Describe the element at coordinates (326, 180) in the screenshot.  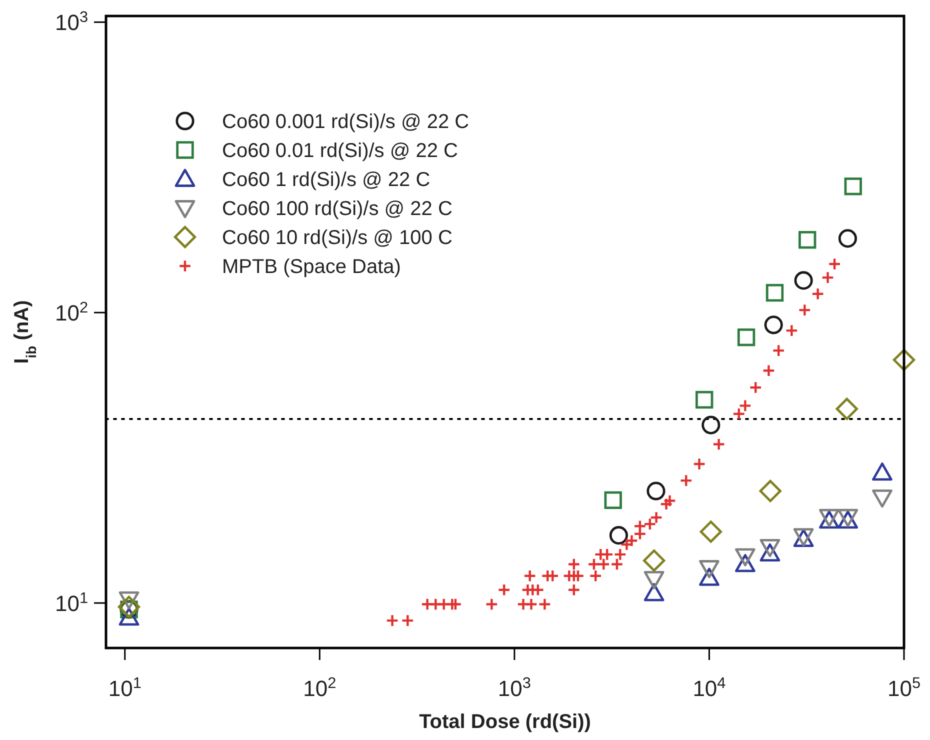
I see `legend-label: Co60 1 rd(Si)/s @ 22 C` at that location.